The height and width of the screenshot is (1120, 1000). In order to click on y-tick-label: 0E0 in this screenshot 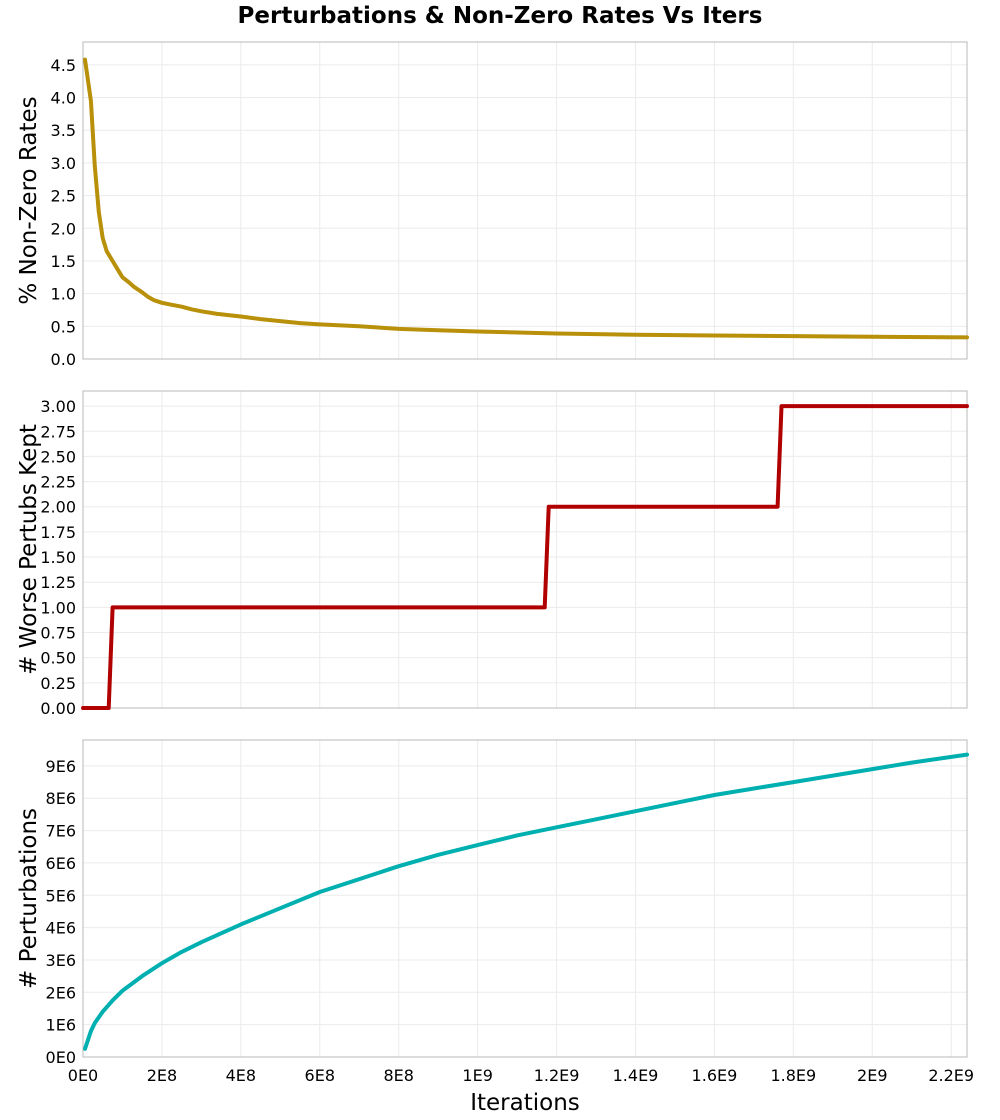, I will do `click(61, 1057)`.